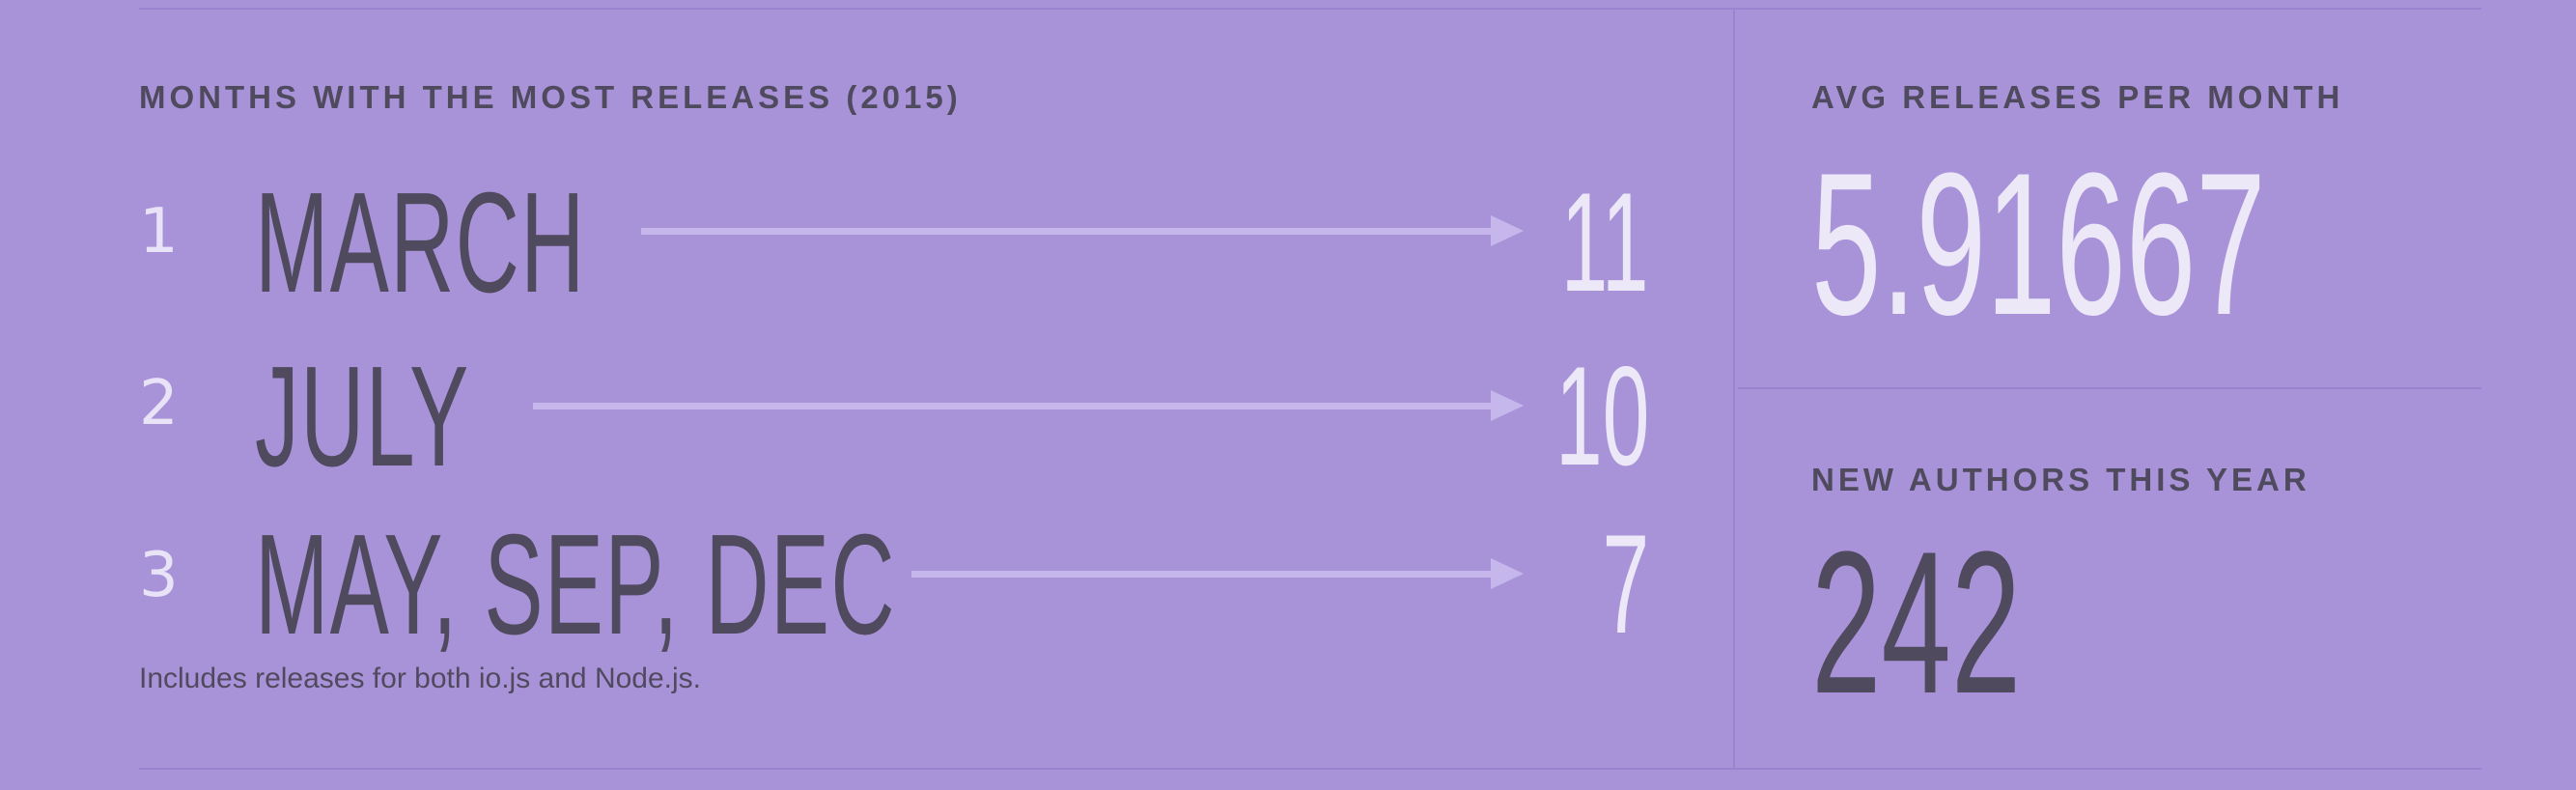 The height and width of the screenshot is (790, 2576). What do you see at coordinates (1734, 389) in the screenshot?
I see `vertical-divider` at bounding box center [1734, 389].